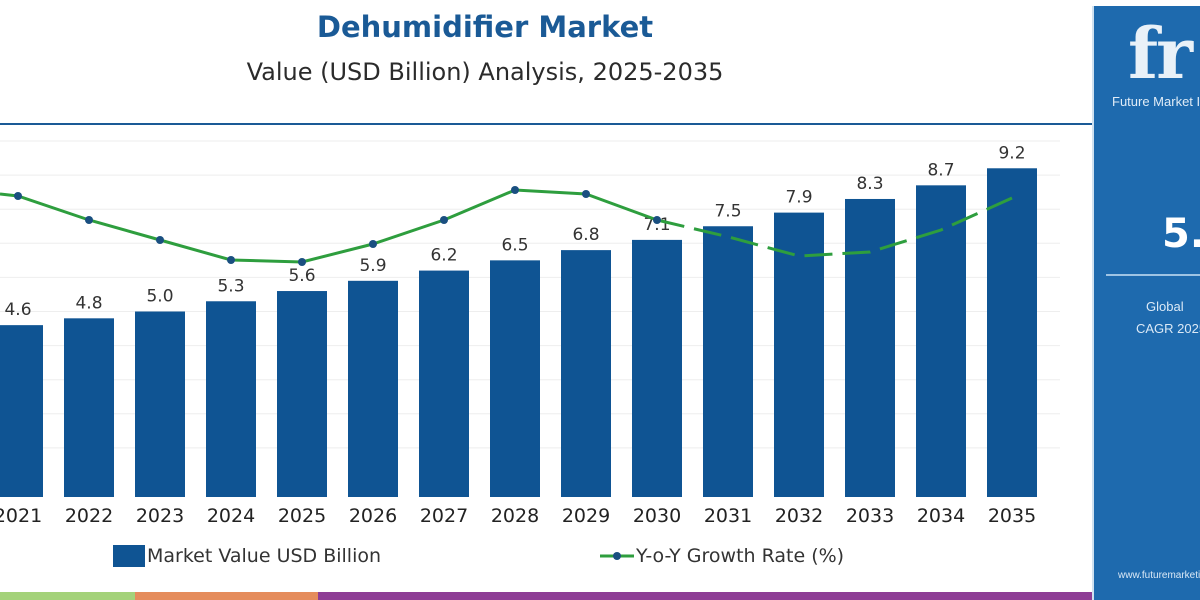 The height and width of the screenshot is (600, 1200). Describe the element at coordinates (373, 516) in the screenshot. I see `x-tick-2026: 2026` at that location.